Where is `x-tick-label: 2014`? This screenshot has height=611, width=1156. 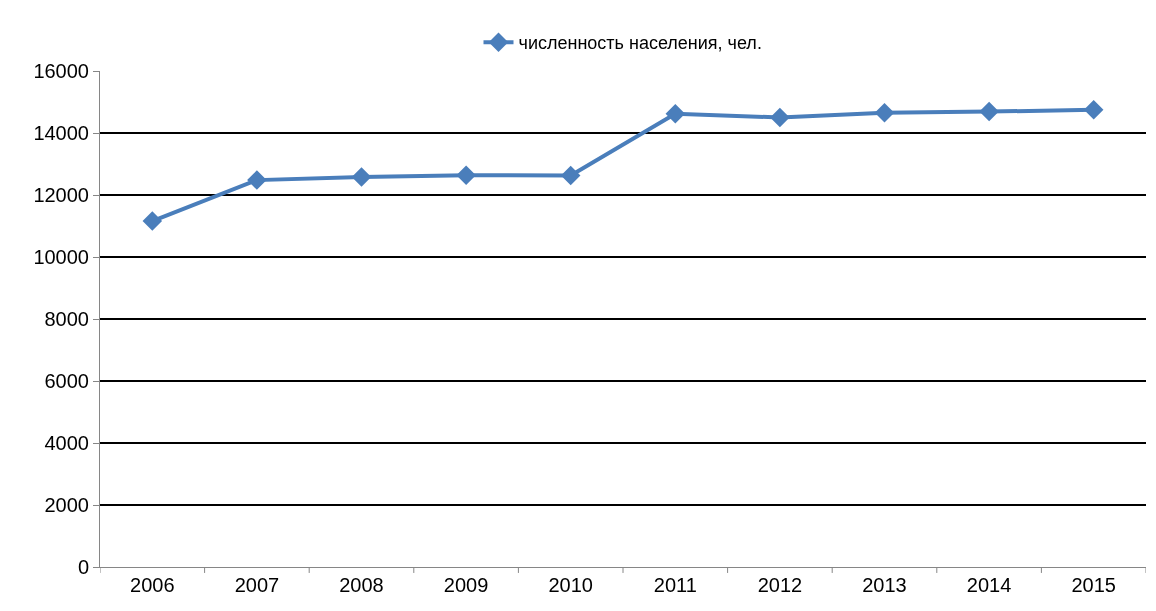 x-tick-label: 2014 is located at coordinates (989, 585).